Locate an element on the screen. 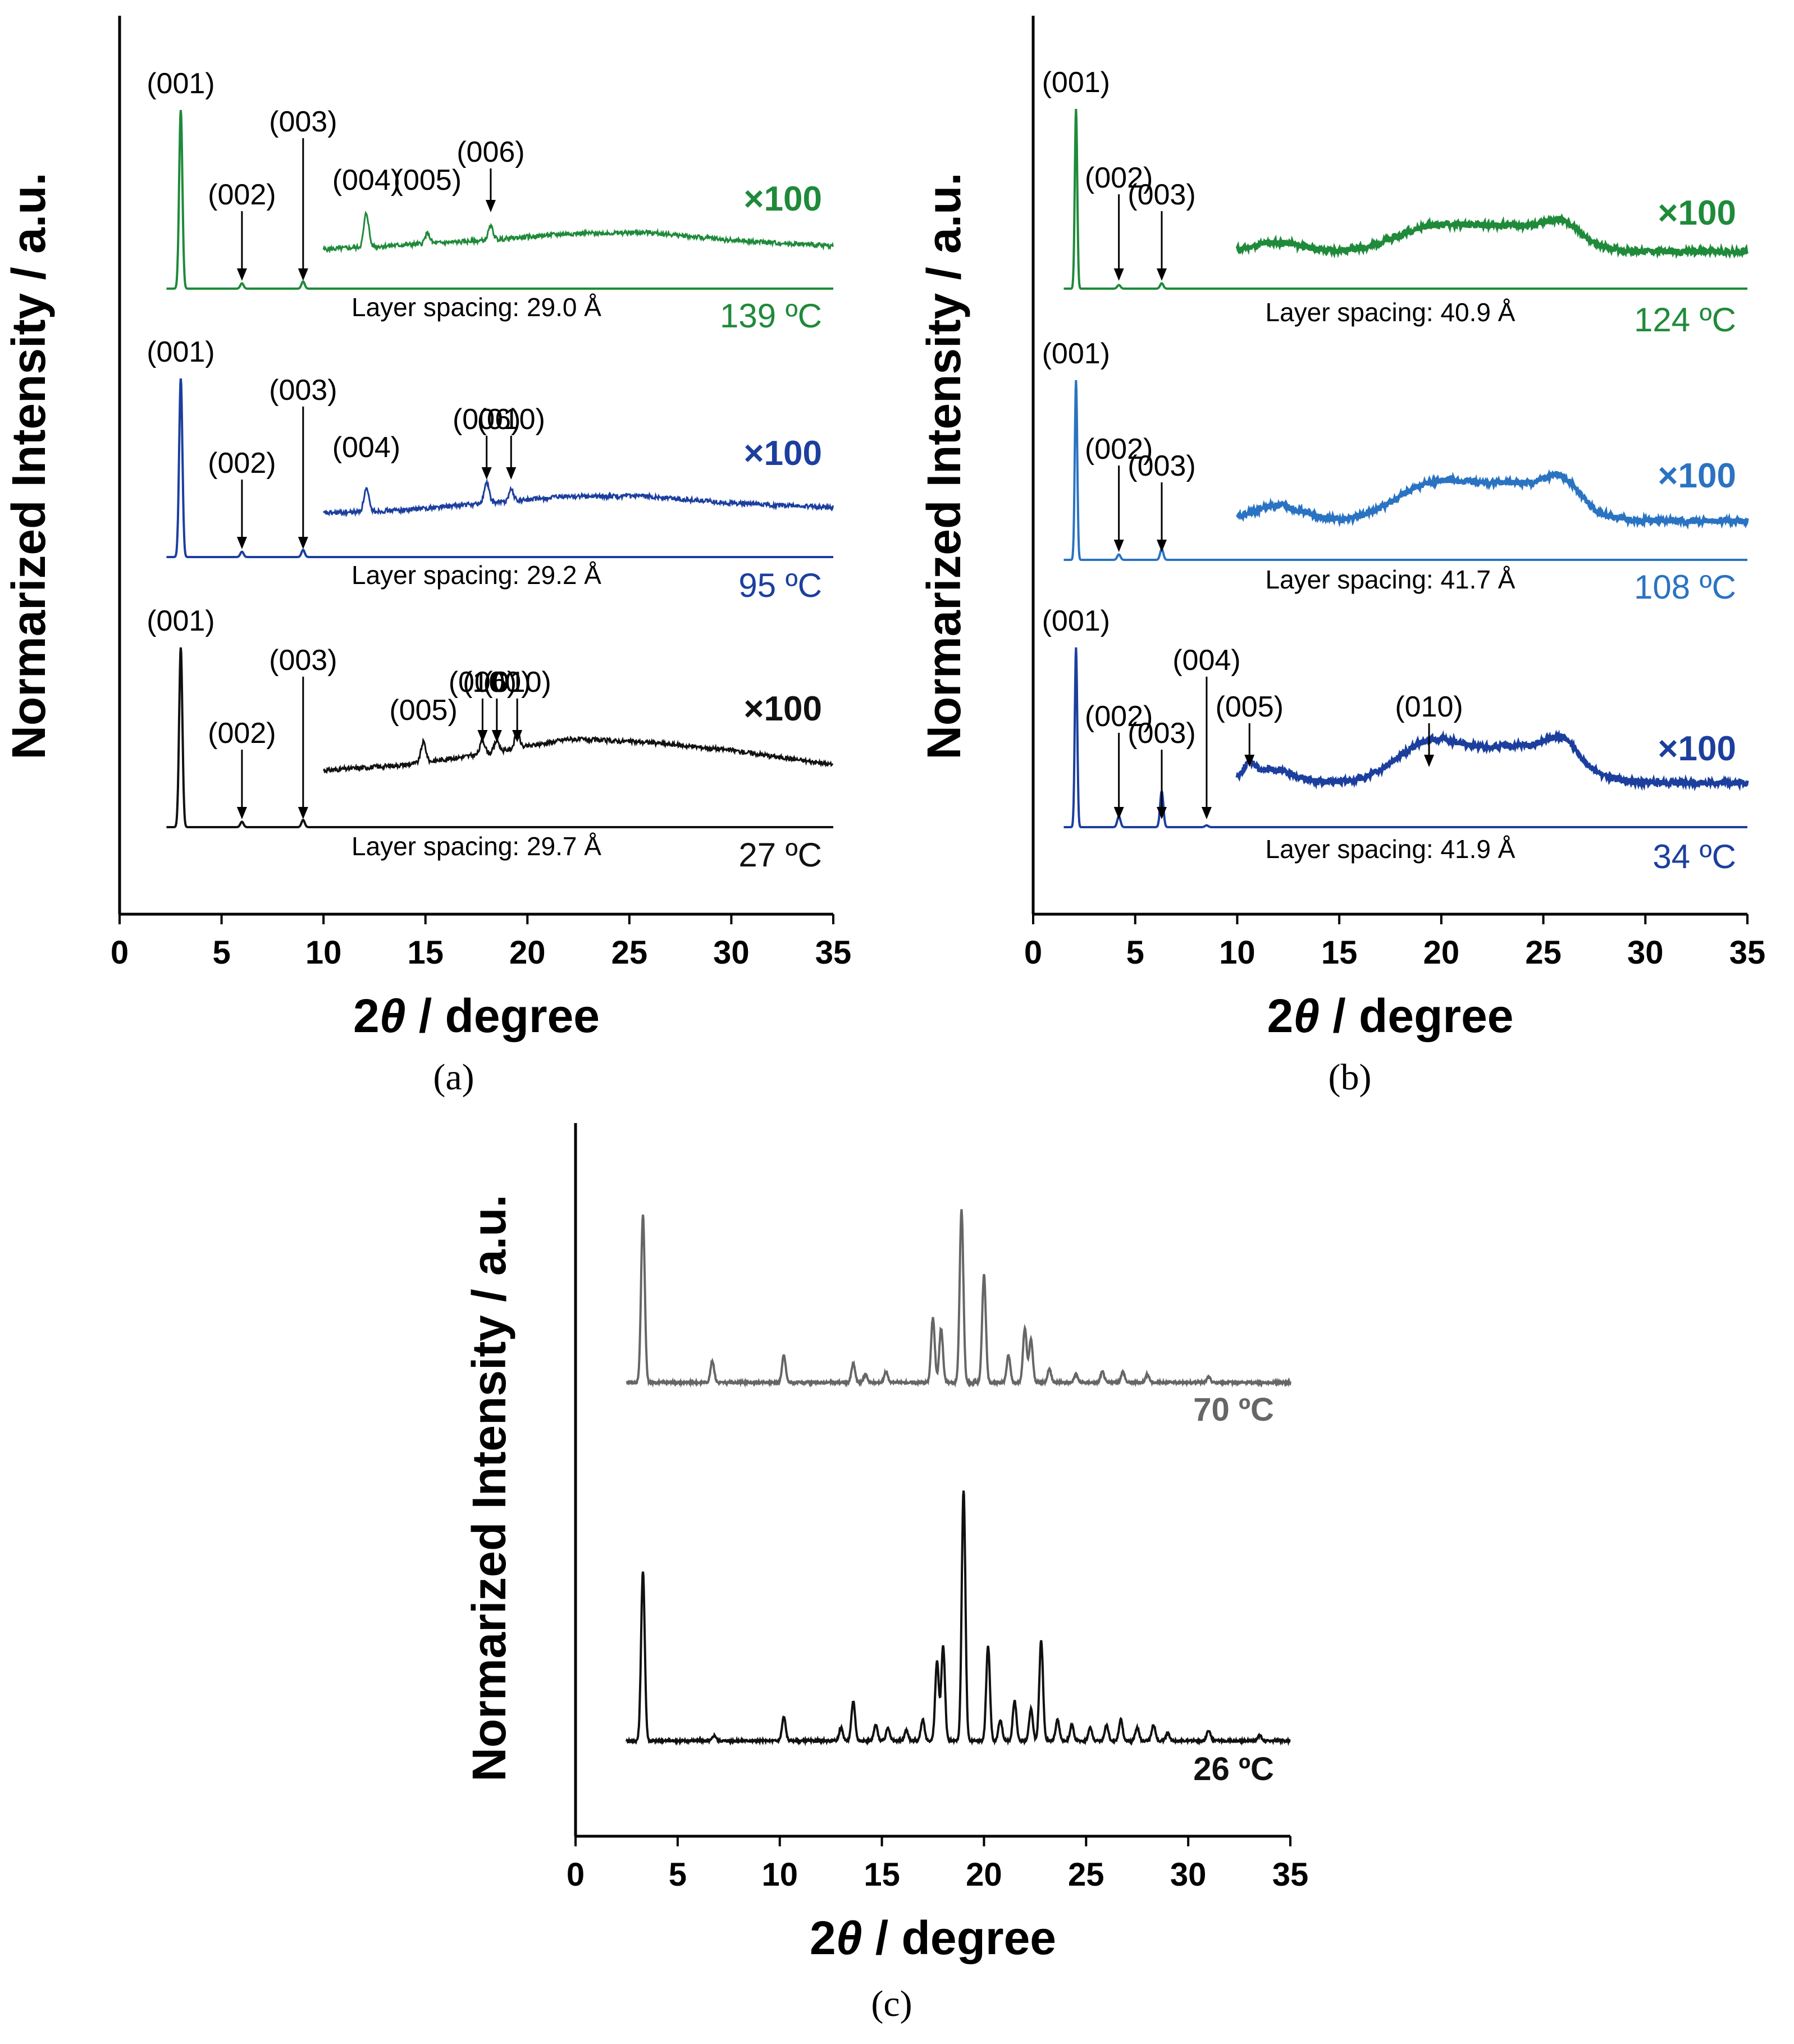  a-x-tick-label: 5 is located at coordinates (221, 952).